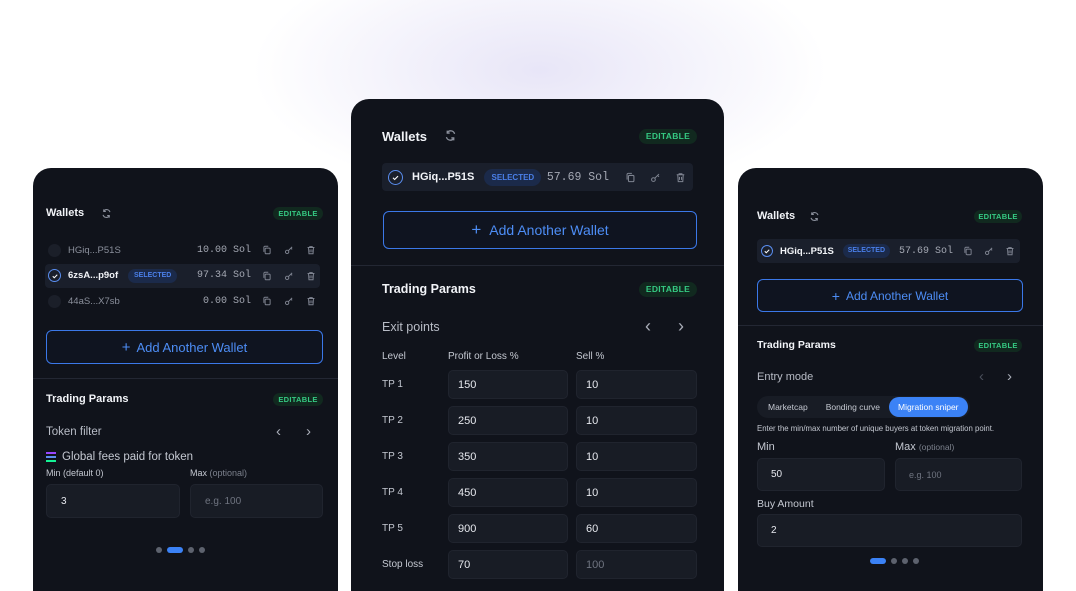  What do you see at coordinates (113, 501) in the screenshot?
I see `min-input: 3` at bounding box center [113, 501].